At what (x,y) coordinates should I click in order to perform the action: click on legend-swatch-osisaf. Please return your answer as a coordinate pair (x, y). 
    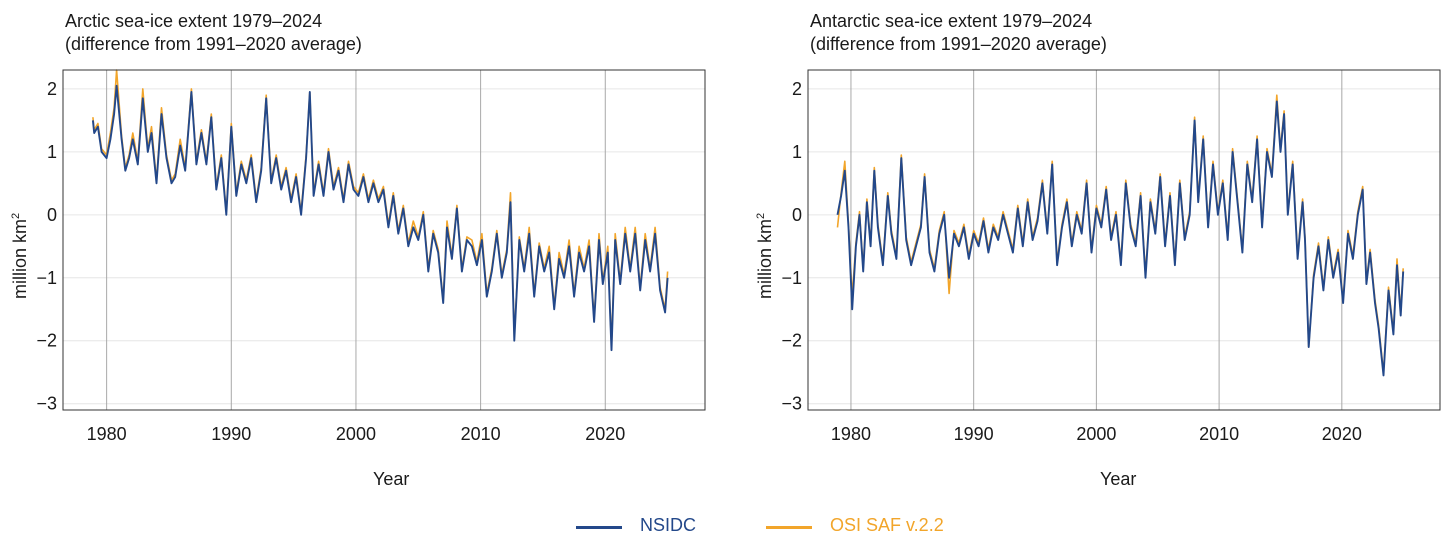
    Looking at the image, I should click on (789, 527).